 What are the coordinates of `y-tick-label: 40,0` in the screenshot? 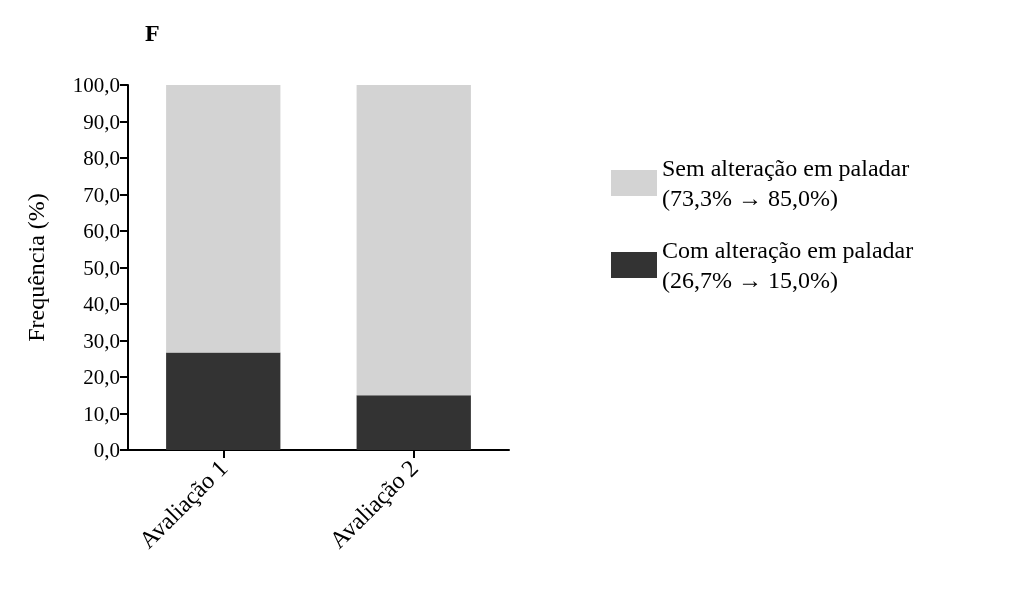 It's located at (101, 304).